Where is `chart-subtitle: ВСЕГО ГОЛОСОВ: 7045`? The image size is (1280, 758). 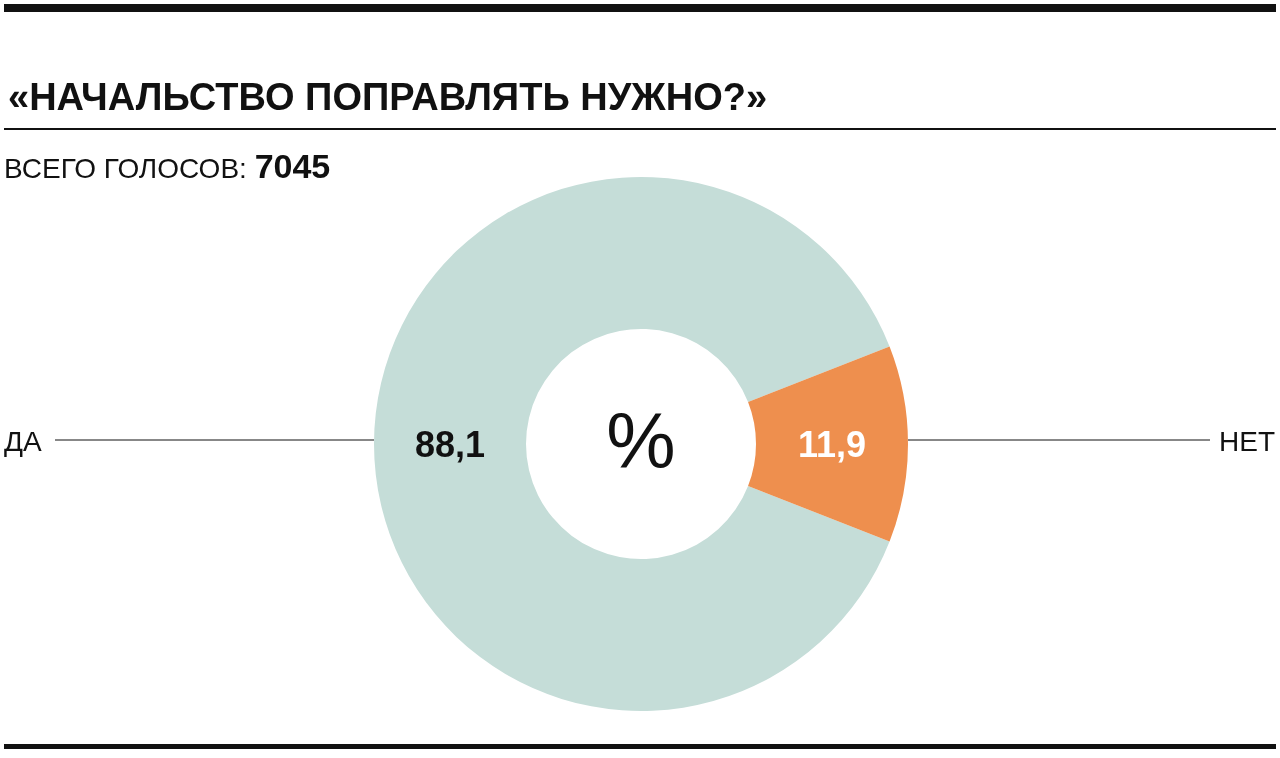
chart-subtitle: ВСЕГО ГОЛОСОВ: 7045 is located at coordinates (167, 166).